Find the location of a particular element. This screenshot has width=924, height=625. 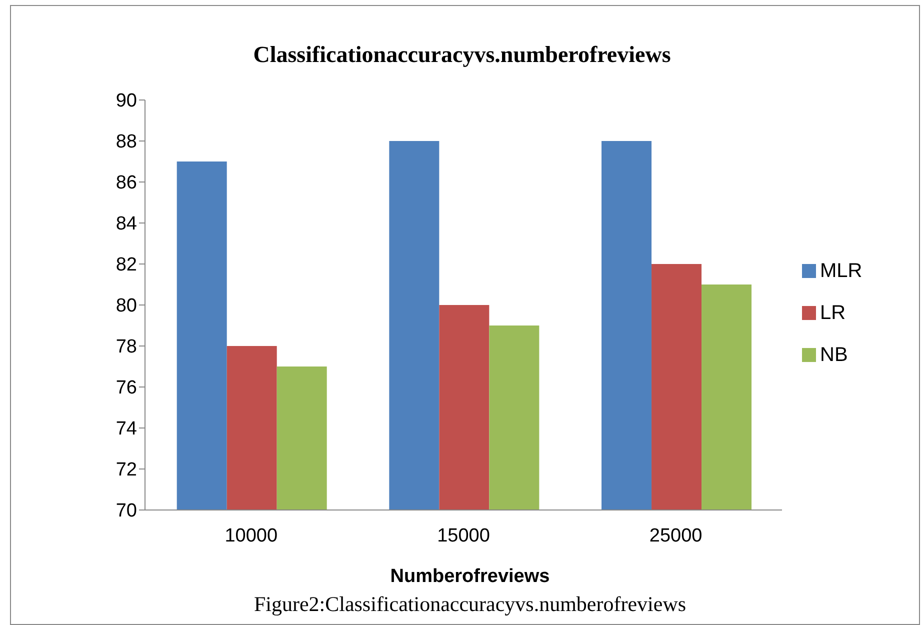

y-tick-label: 70 is located at coordinates (126, 511).